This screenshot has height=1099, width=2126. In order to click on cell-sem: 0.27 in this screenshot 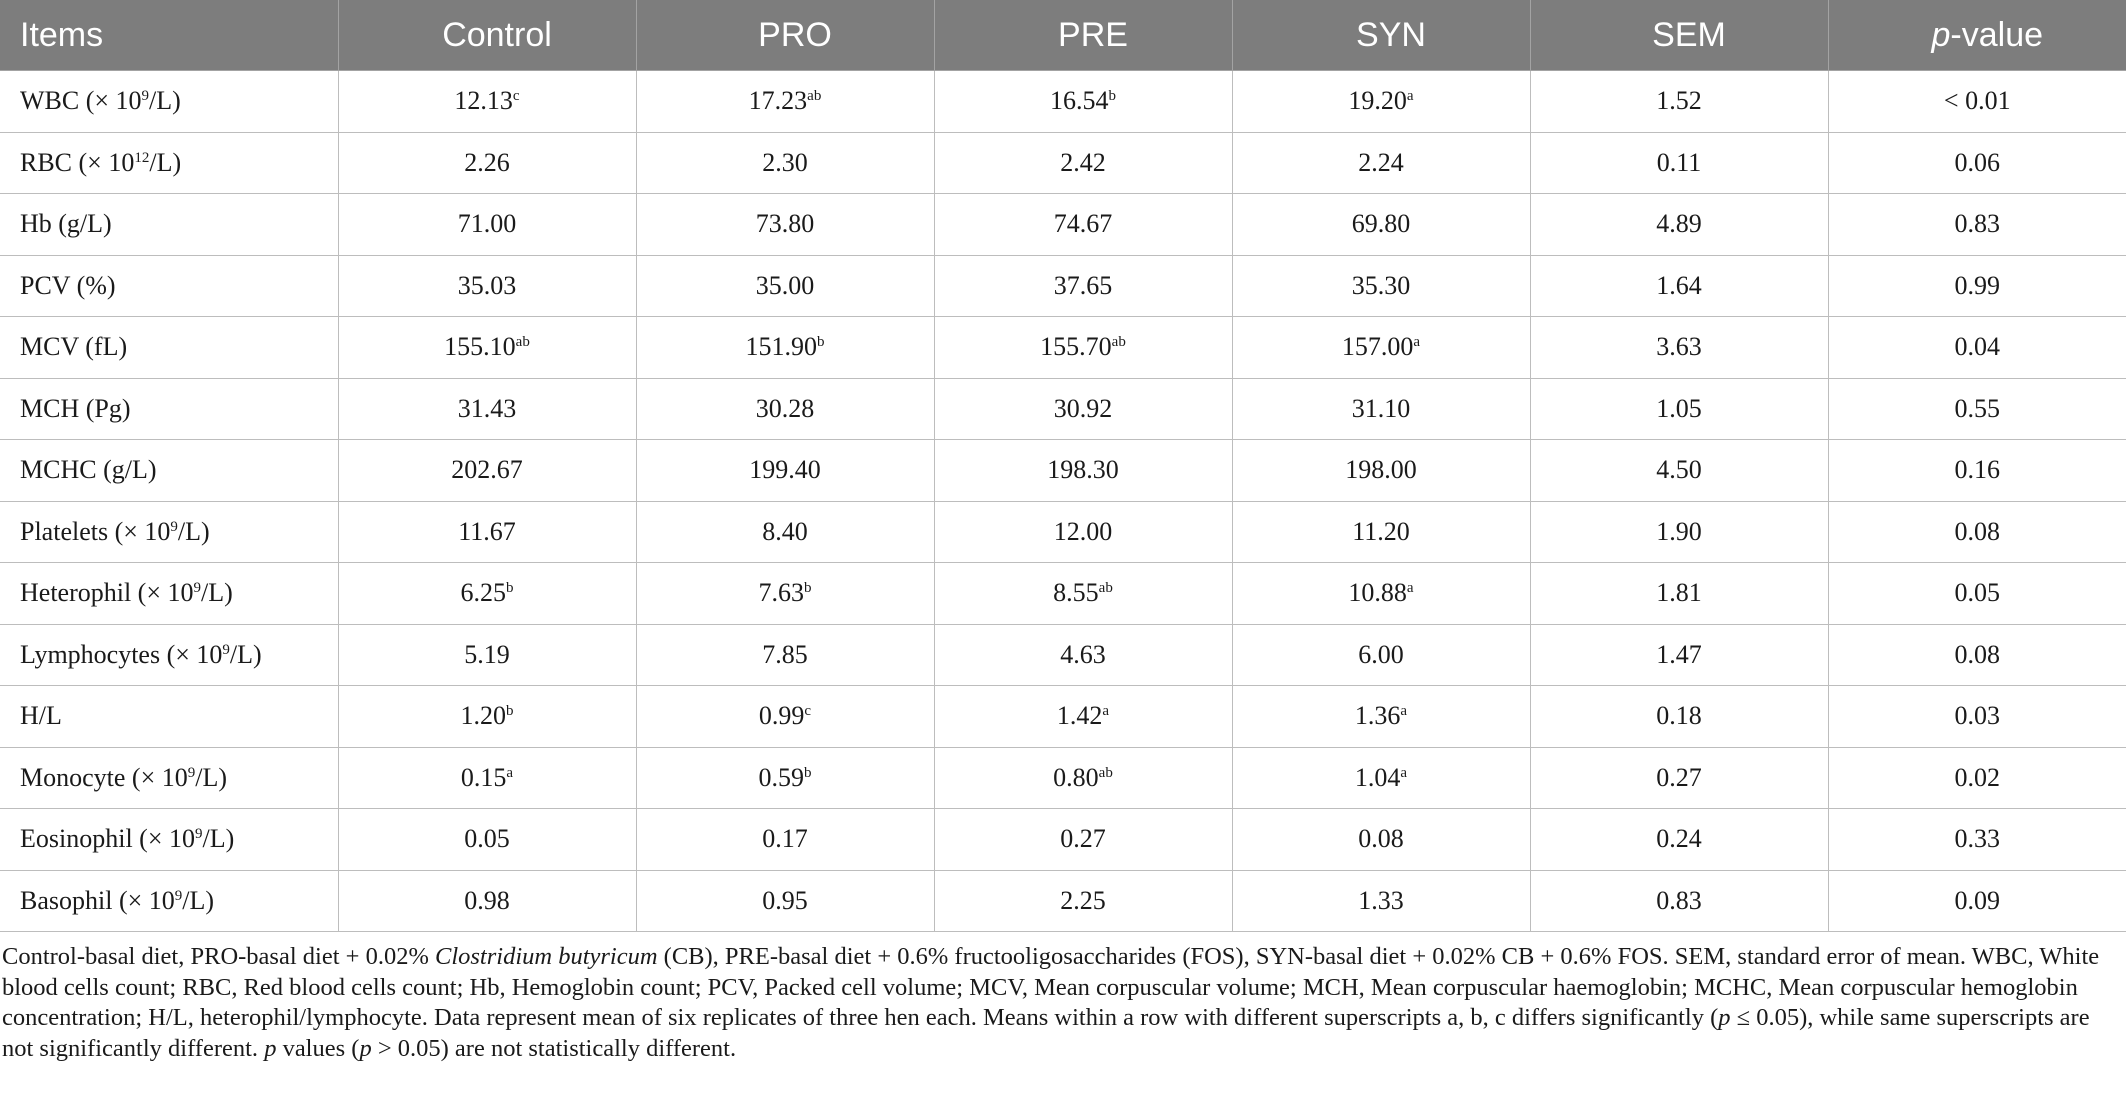, I will do `click(1679, 778)`.